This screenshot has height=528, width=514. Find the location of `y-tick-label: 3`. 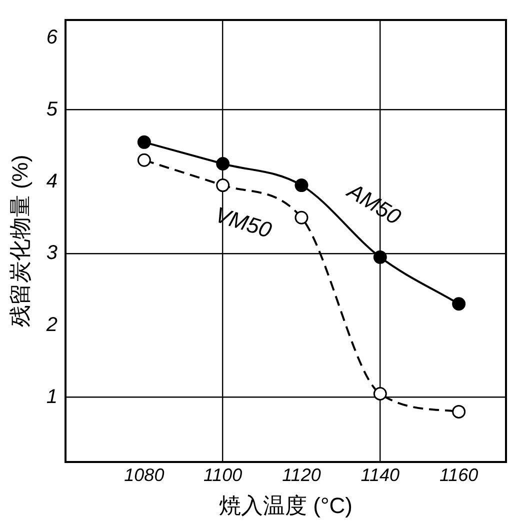

y-tick-label: 3 is located at coordinates (52, 253).